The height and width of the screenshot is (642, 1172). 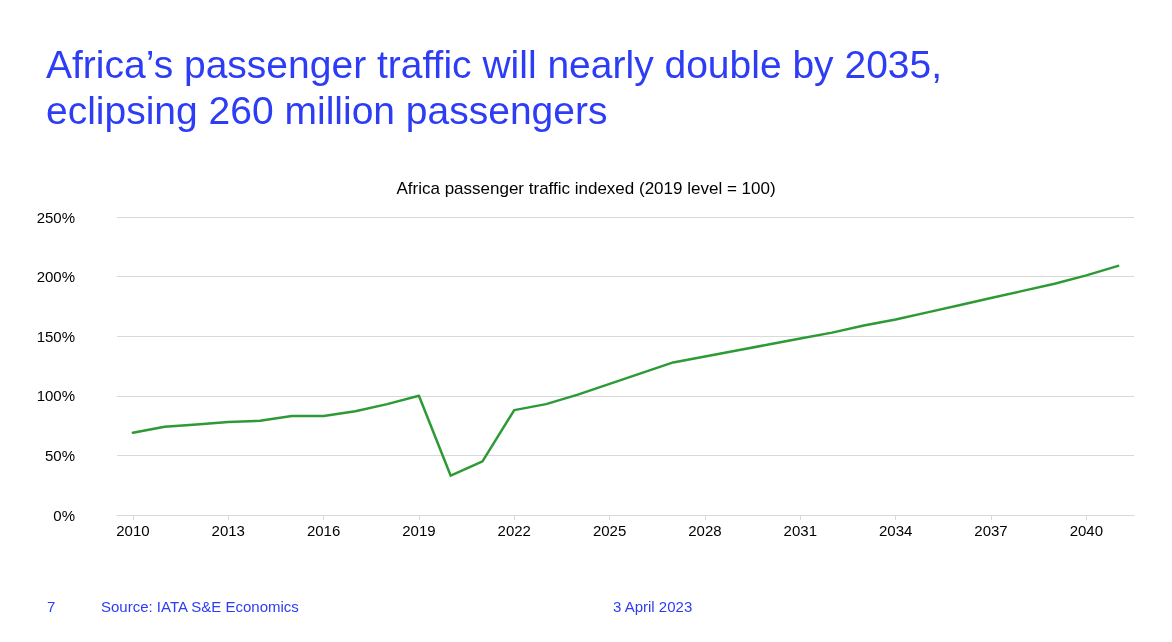 What do you see at coordinates (895, 530) in the screenshot?
I see `x-tick-label: 2034` at bounding box center [895, 530].